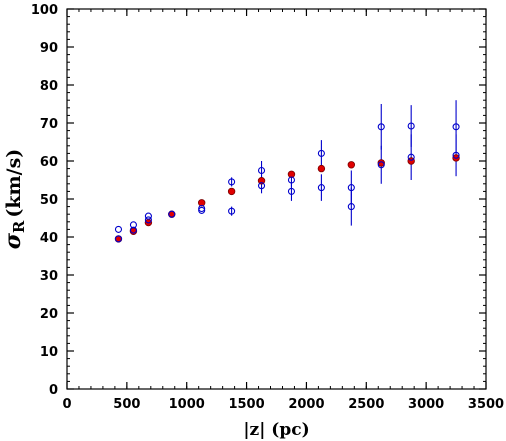 The width and height of the screenshot is (506, 441). What do you see at coordinates (306, 404) in the screenshot?
I see `x-tick-label: 2000` at bounding box center [306, 404].